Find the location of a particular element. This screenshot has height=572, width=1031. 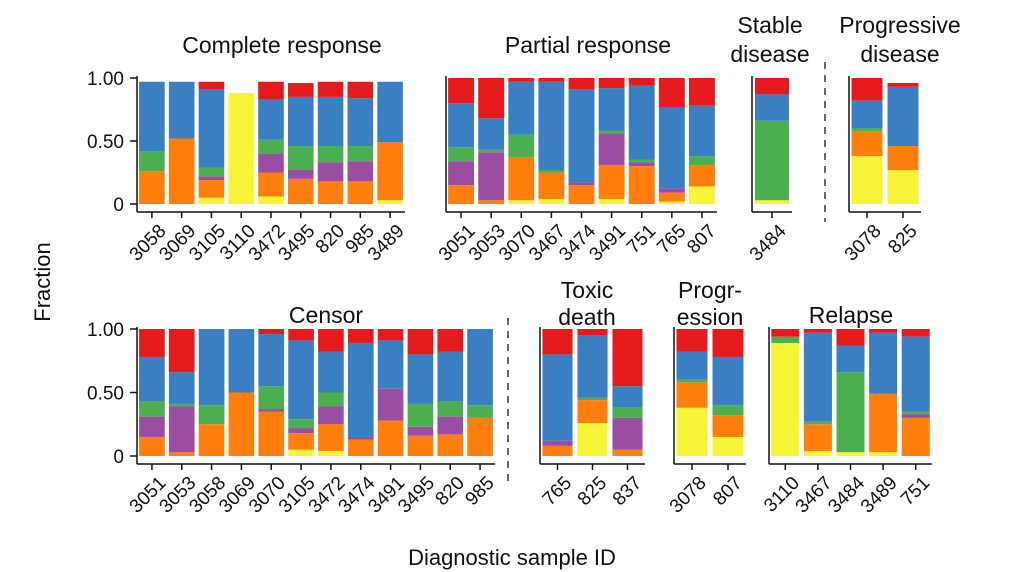

x-tick-label-751: 751 is located at coordinates (641, 239).